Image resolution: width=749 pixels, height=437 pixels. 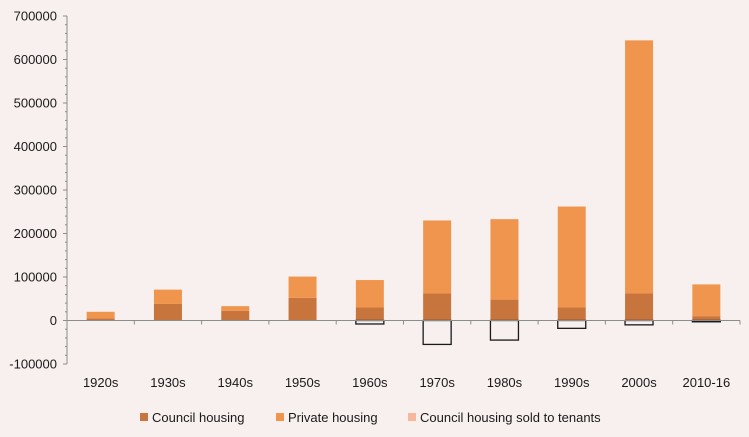 What do you see at coordinates (35, 103) in the screenshot?
I see `y-tick-label-500000: 500000` at bounding box center [35, 103].